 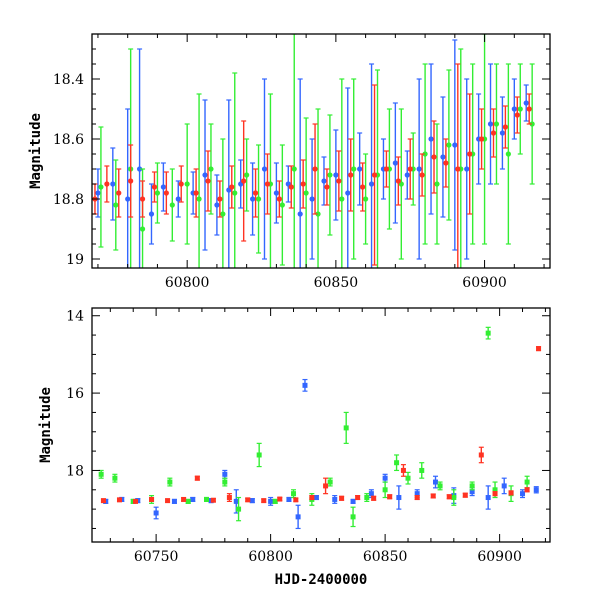 I want to click on bottom-y-axis-title: Magnitude, so click(x=46, y=425).